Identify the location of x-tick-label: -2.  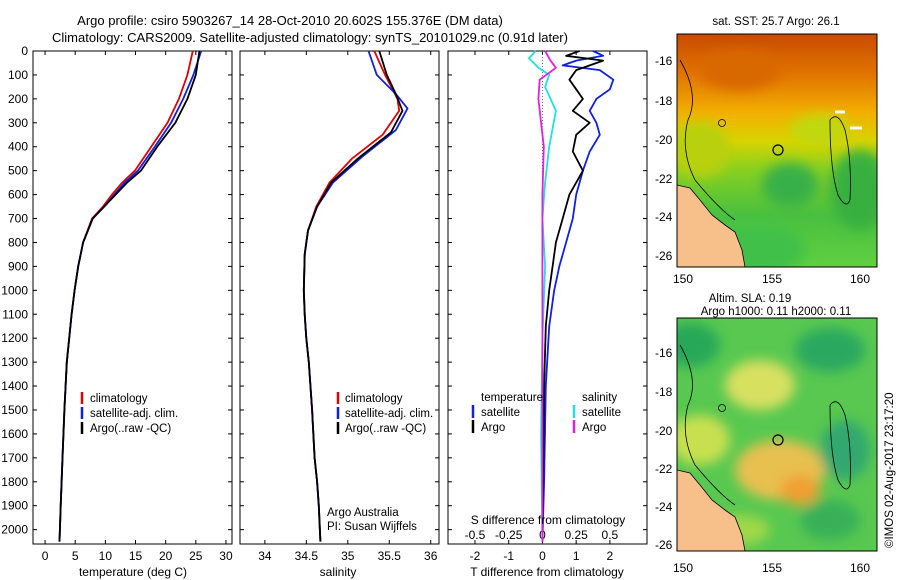
(475, 556).